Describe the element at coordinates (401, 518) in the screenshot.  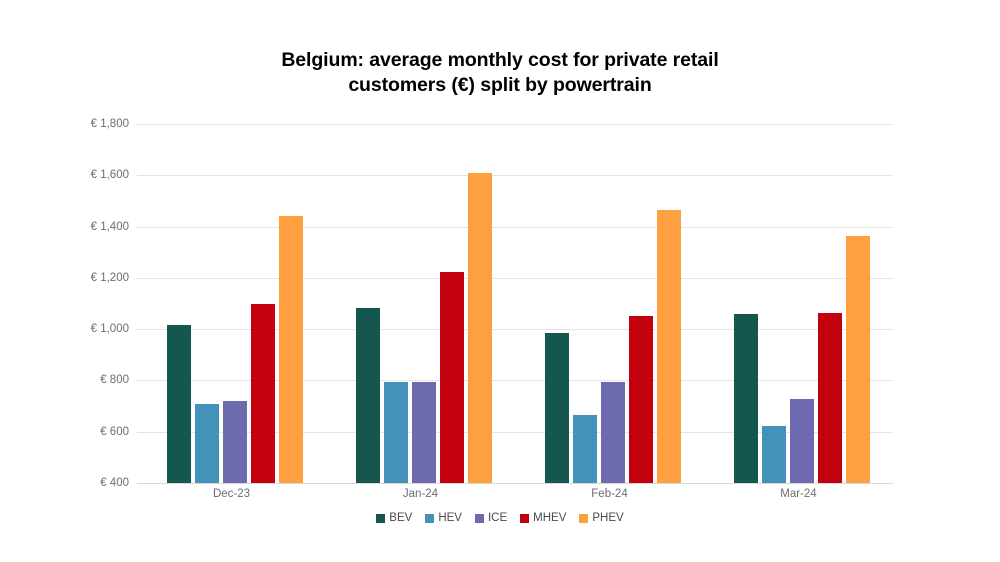
I see `legend-label: BEV` at that location.